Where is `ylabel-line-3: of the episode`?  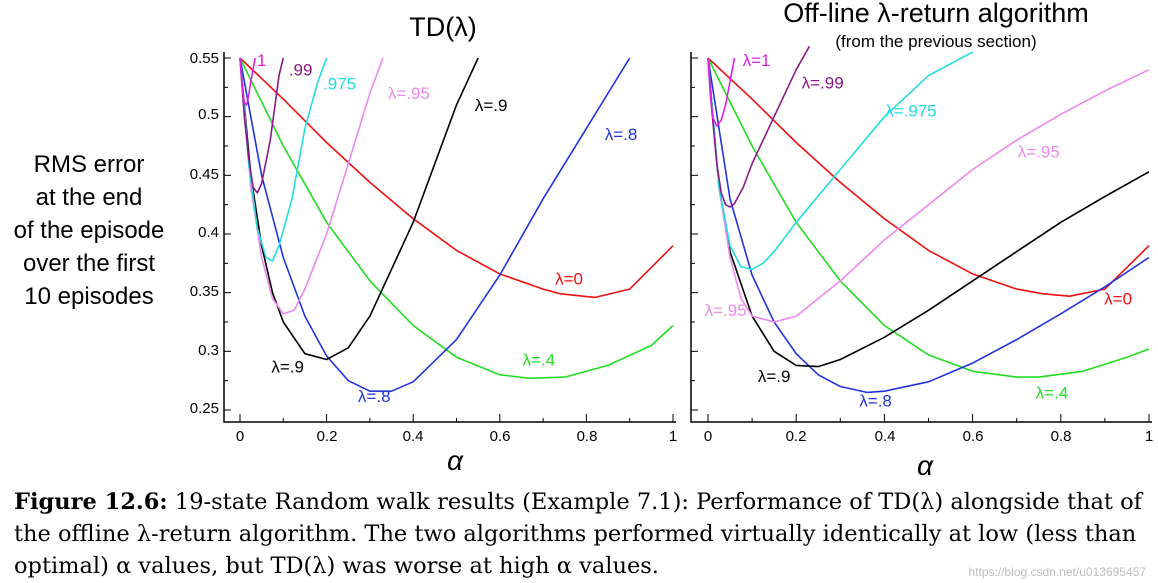 ylabel-line-3: of the episode is located at coordinates (89, 230).